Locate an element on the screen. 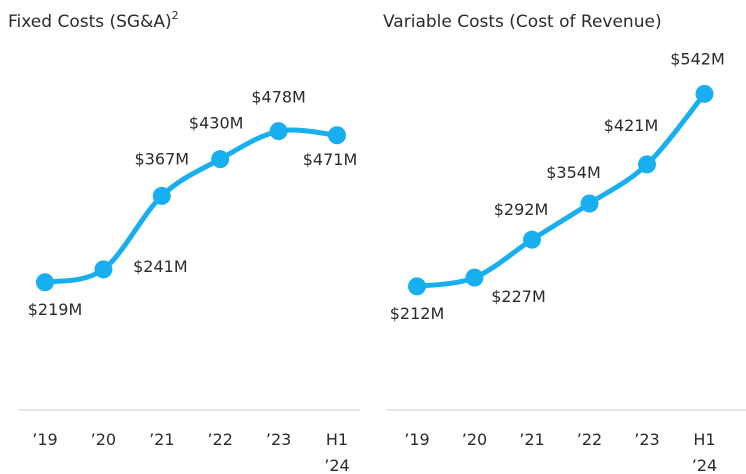 The height and width of the screenshot is (474, 746). data-label: $212M is located at coordinates (417, 313).